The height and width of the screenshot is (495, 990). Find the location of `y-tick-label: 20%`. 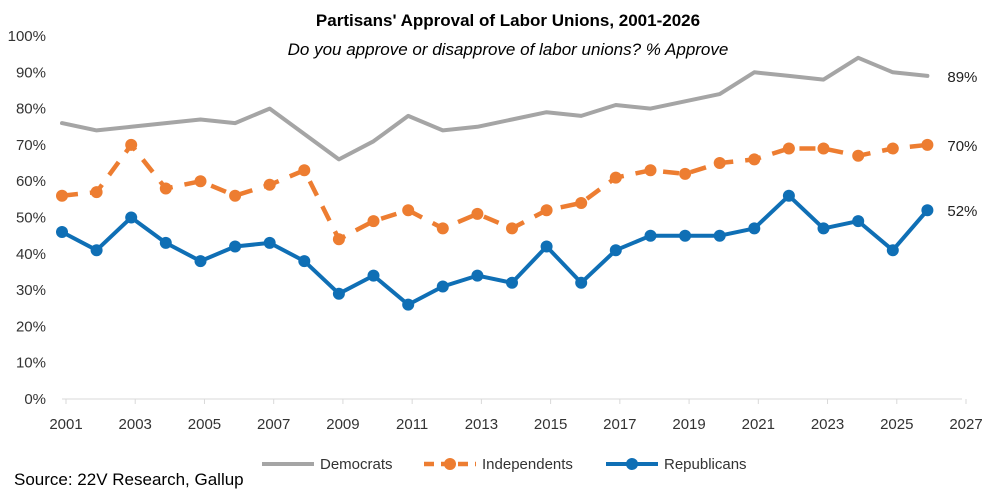

y-tick-label: 20% is located at coordinates (31, 326).